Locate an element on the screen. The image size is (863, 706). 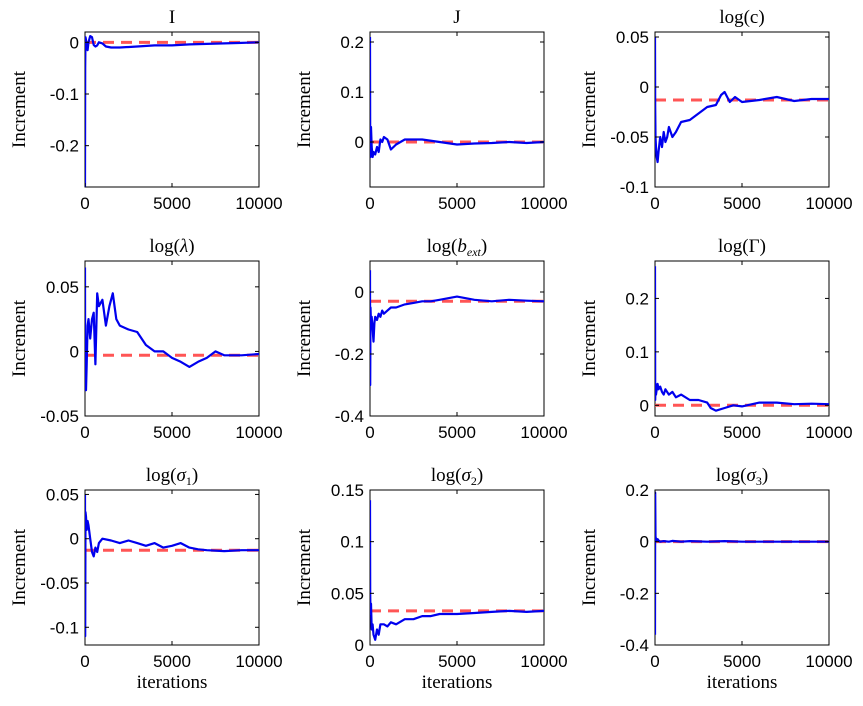
subplot-5: 0 5000 10000 -0.4 -0.2 0 log(bext) Increment is located at coordinates (431, 339).